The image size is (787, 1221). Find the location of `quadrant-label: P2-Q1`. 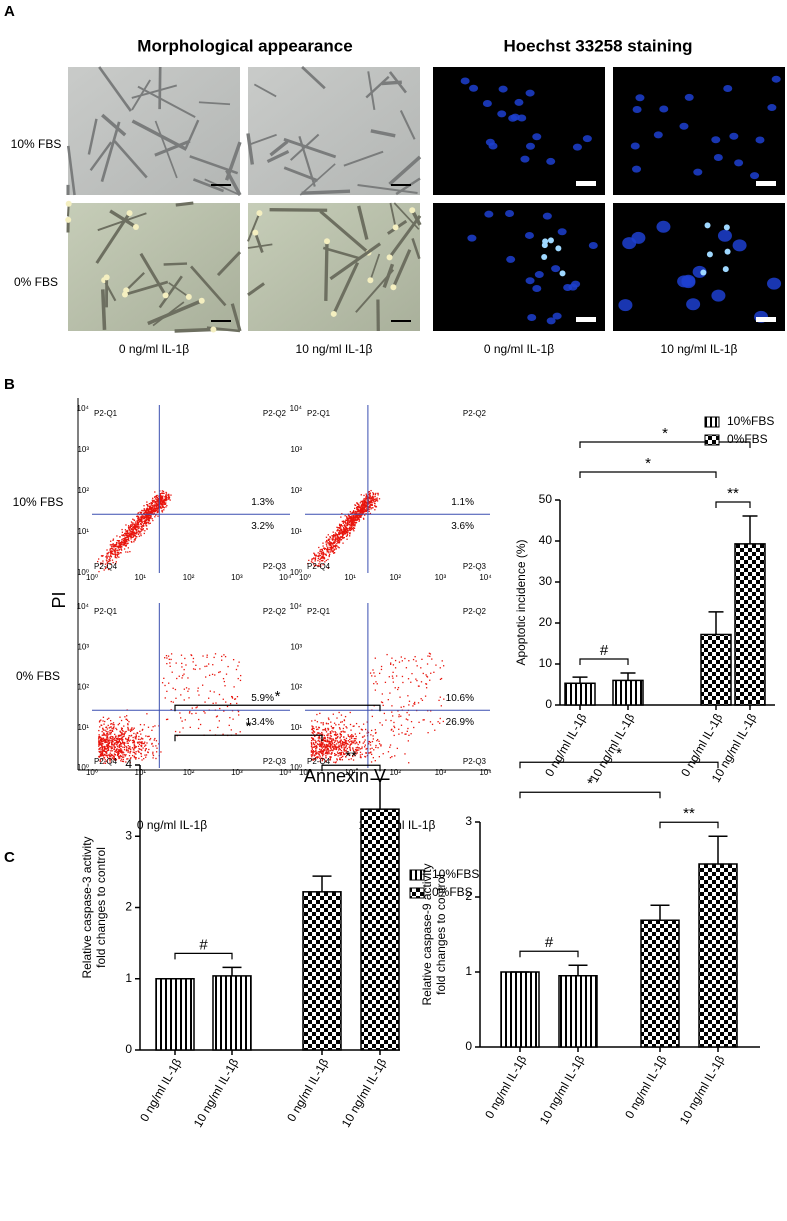

quadrant-label: P2-Q1 is located at coordinates (106, 611).